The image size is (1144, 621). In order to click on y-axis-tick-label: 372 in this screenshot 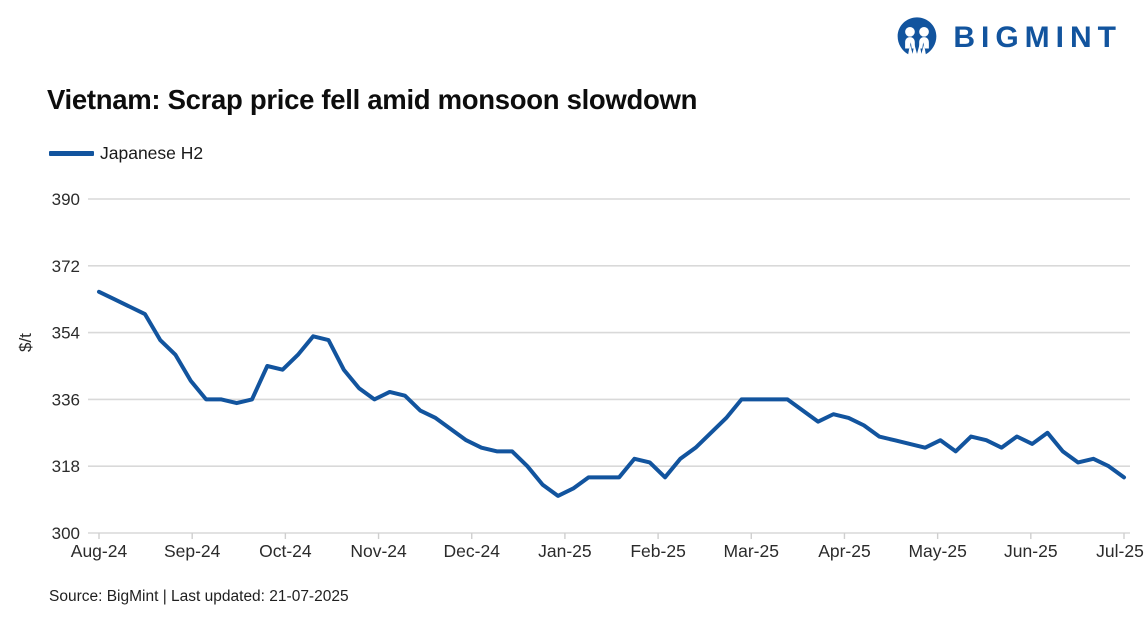, I will do `click(66, 266)`.